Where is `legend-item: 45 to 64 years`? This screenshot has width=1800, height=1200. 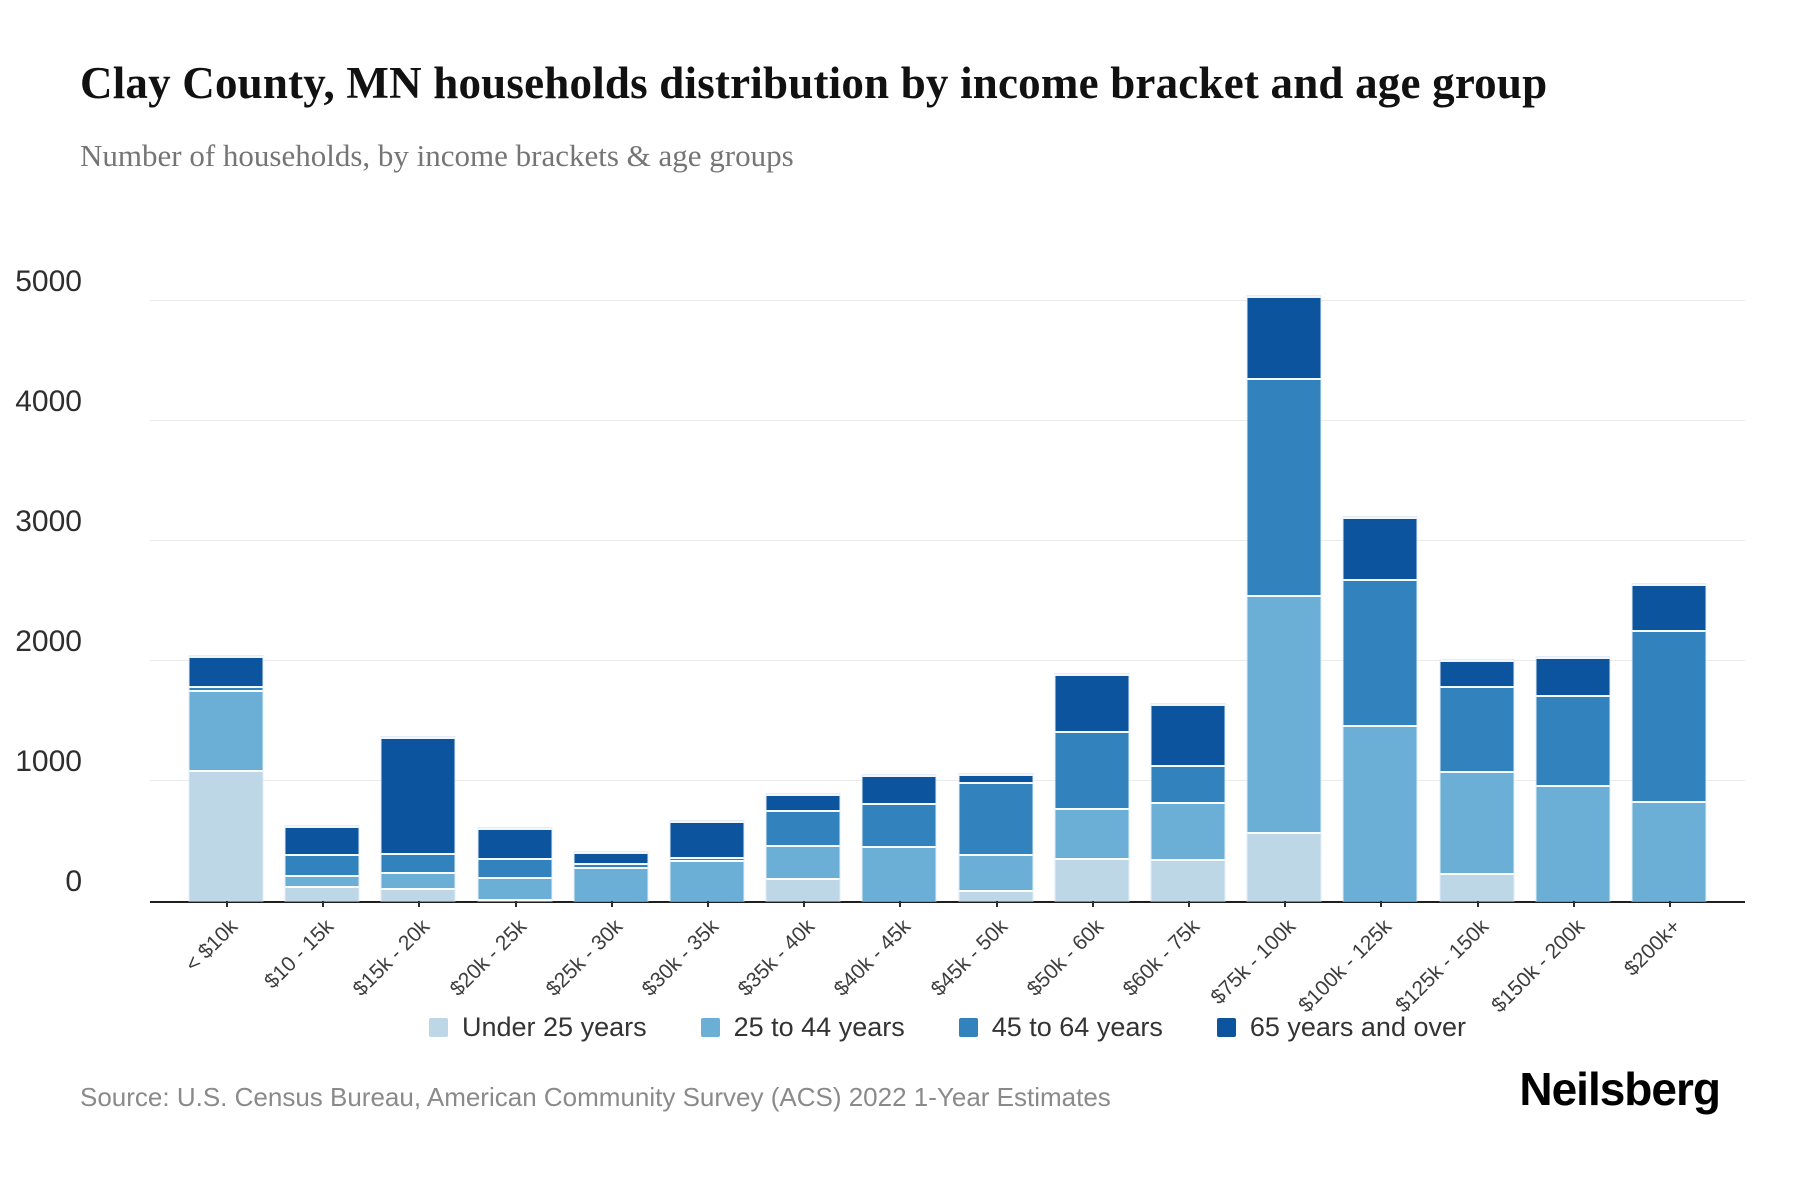
legend-item: 45 to 64 years is located at coordinates (1060, 1027).